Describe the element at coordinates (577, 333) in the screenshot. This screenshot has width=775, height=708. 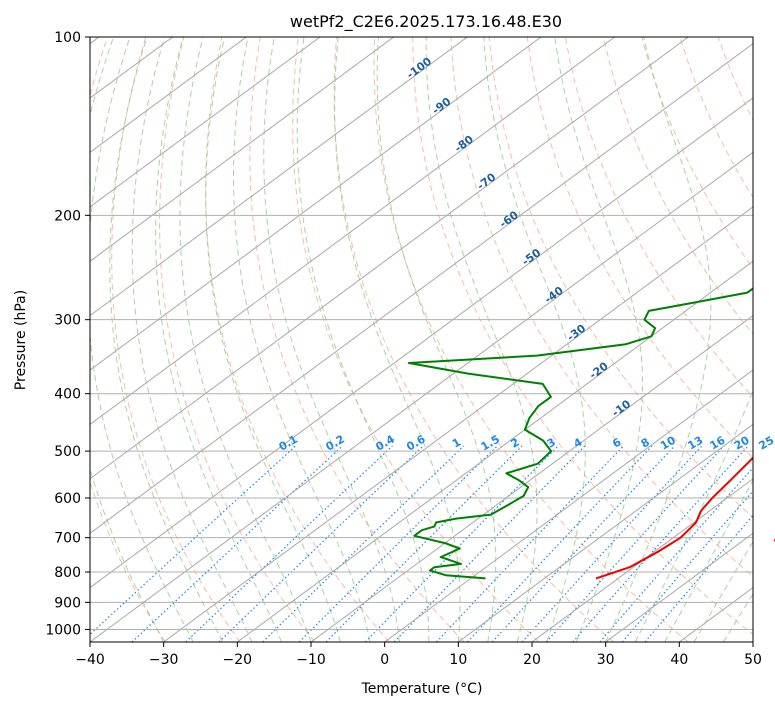
I see `isotherm-label: -30` at that location.